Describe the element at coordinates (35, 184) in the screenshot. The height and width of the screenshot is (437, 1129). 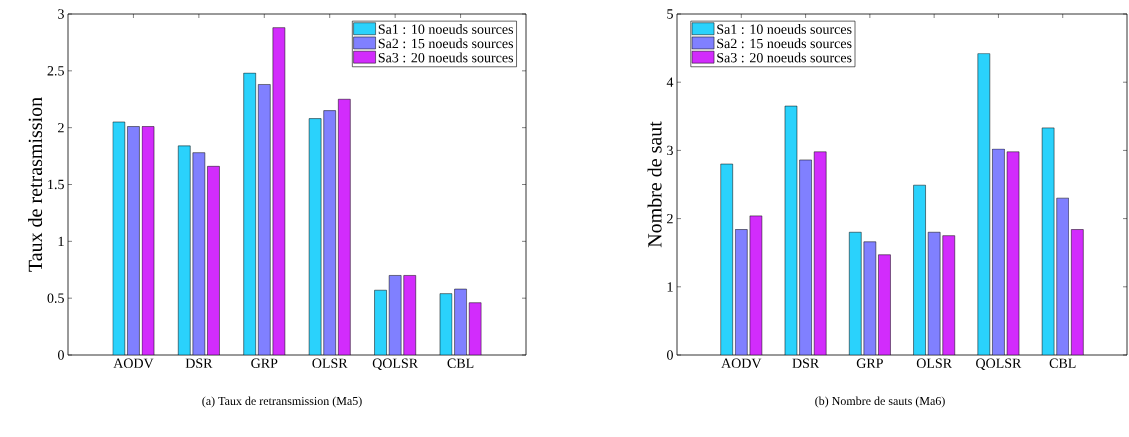
I see `y-axis-title: Taux de retrasmission` at that location.